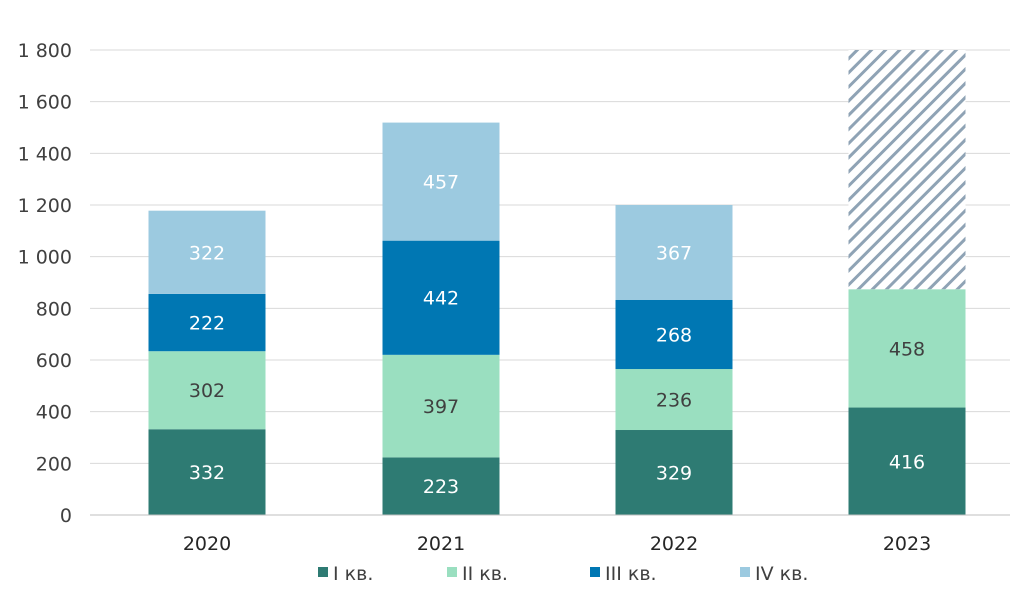 Image resolution: width=1024 pixels, height=602 pixels. Describe the element at coordinates (907, 544) in the screenshot. I see `x-tick-label: 2023` at that location.